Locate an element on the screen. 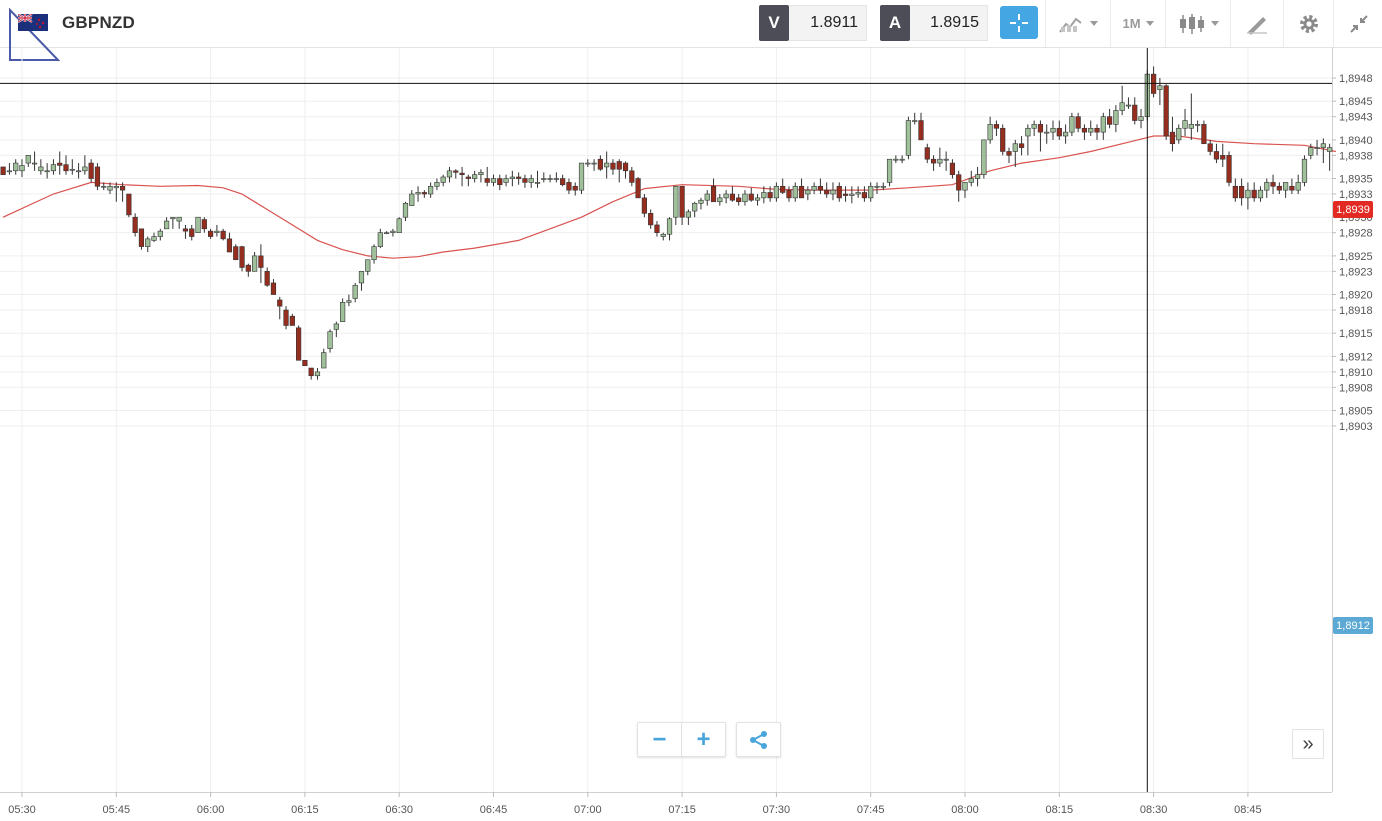  time-tick-label: 05:30 is located at coordinates (22, 810).